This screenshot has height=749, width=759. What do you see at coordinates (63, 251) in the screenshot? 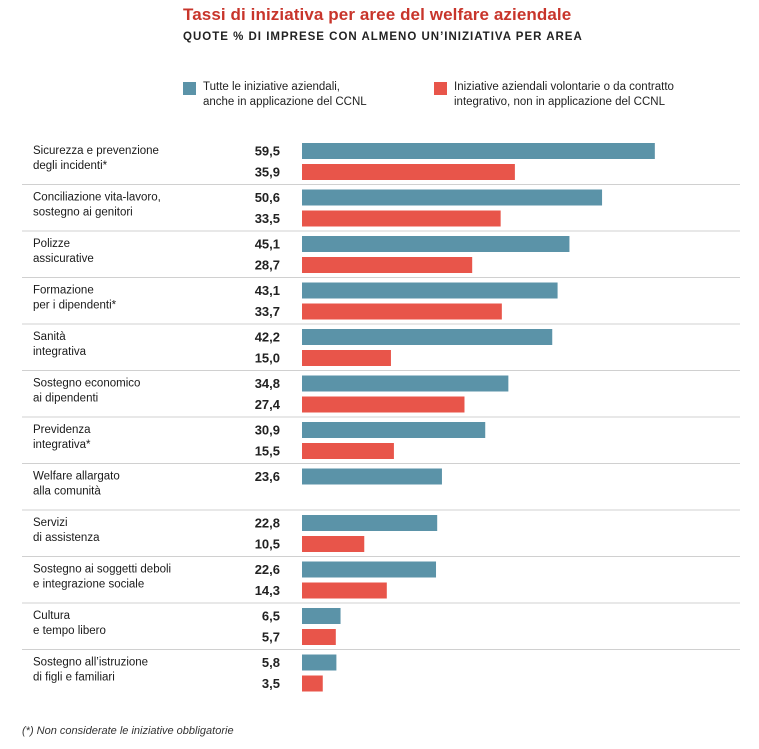
I see `category-label: Polizze assicurative` at bounding box center [63, 251].